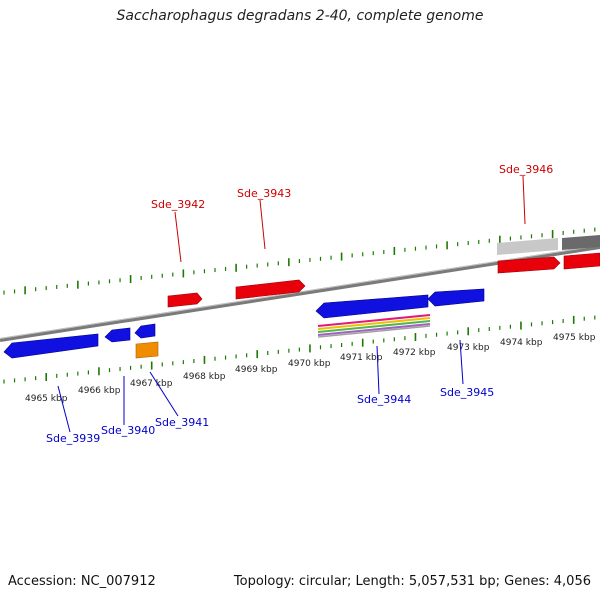 The height and width of the screenshot is (600, 600). What do you see at coordinates (384, 399) in the screenshot?
I see `gene-label-sde-3944: Sde_3944` at bounding box center [384, 399].